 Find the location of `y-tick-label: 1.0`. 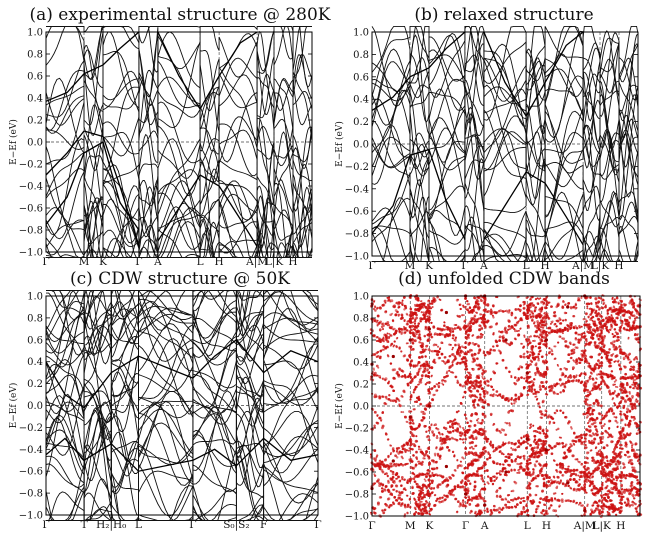

y-tick-label: 1.0 is located at coordinates (35, 33).